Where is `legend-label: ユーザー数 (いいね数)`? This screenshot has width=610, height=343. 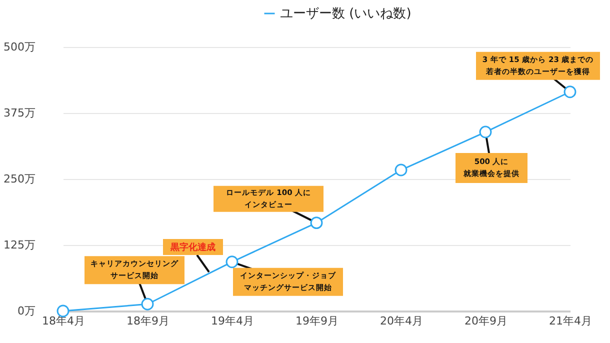 legend-label: ユーザー数 (いいね数) is located at coordinates (346, 14).